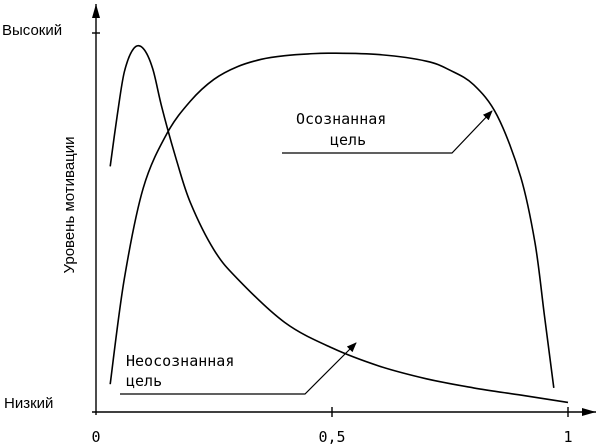 Image resolution: width=600 pixels, height=447 pixels. Describe the element at coordinates (348, 140) in the screenshot. I see `annotation-conscious-line2: цель` at that location.